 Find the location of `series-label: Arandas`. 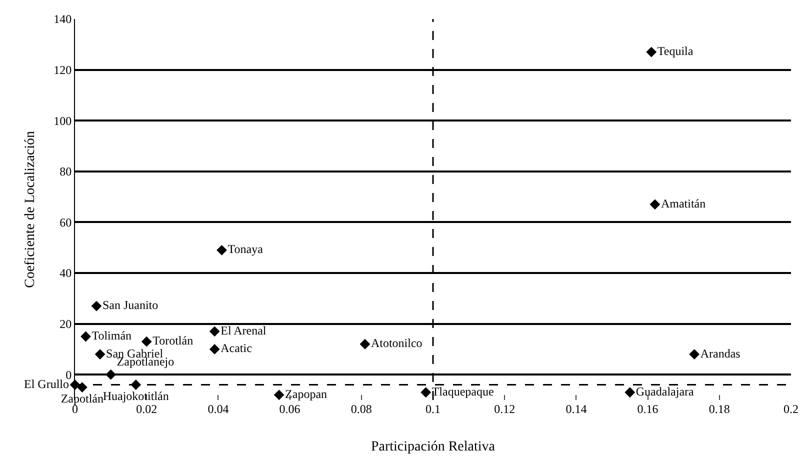

series-label: Arandas is located at coordinates (720, 353).